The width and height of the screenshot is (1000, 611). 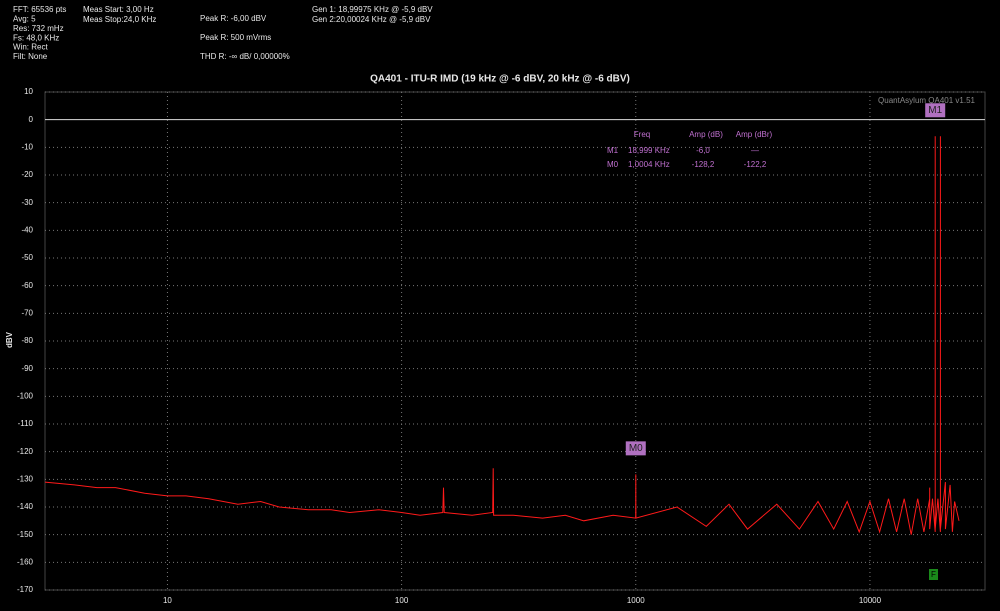 What do you see at coordinates (25, 451) in the screenshot?
I see `y-tick-label: -120` at bounding box center [25, 451].